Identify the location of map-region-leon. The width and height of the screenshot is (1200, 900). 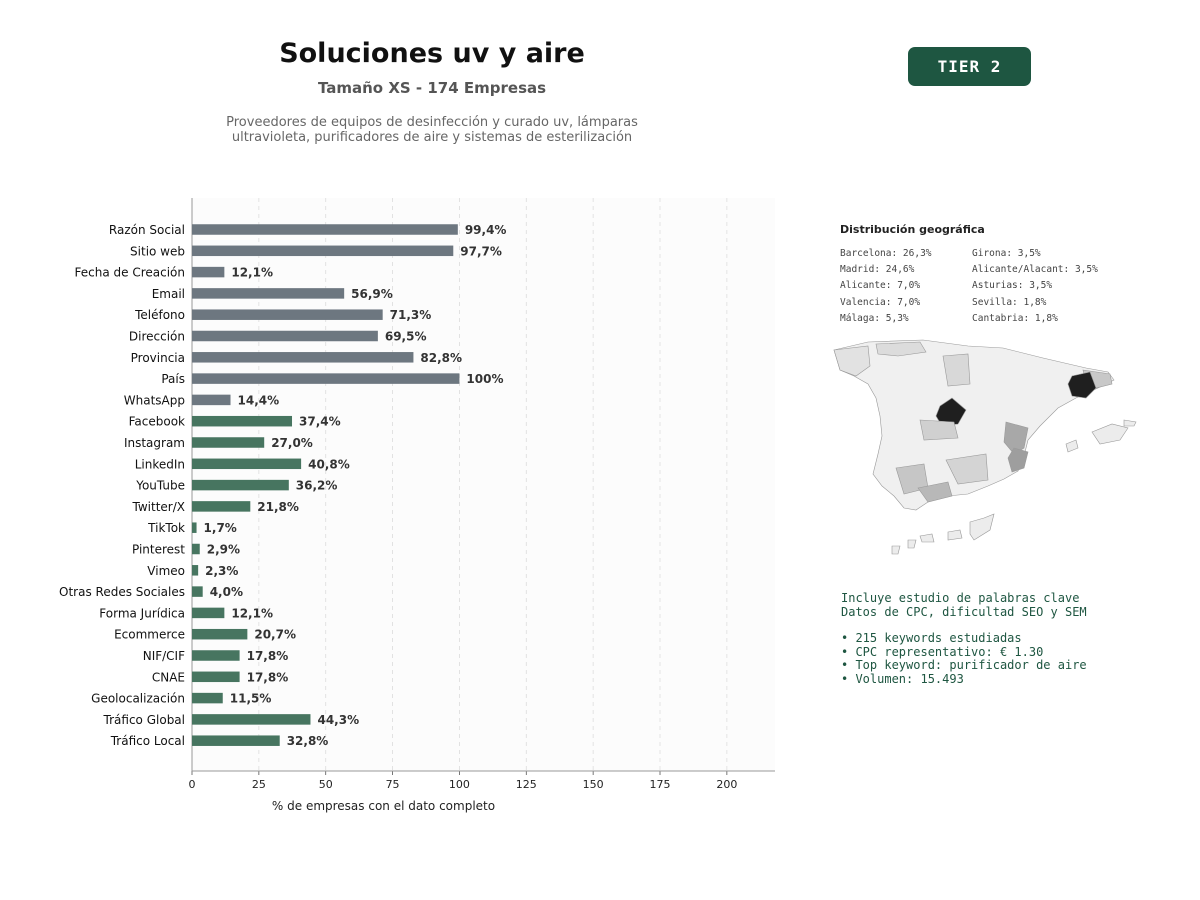
(956, 370).